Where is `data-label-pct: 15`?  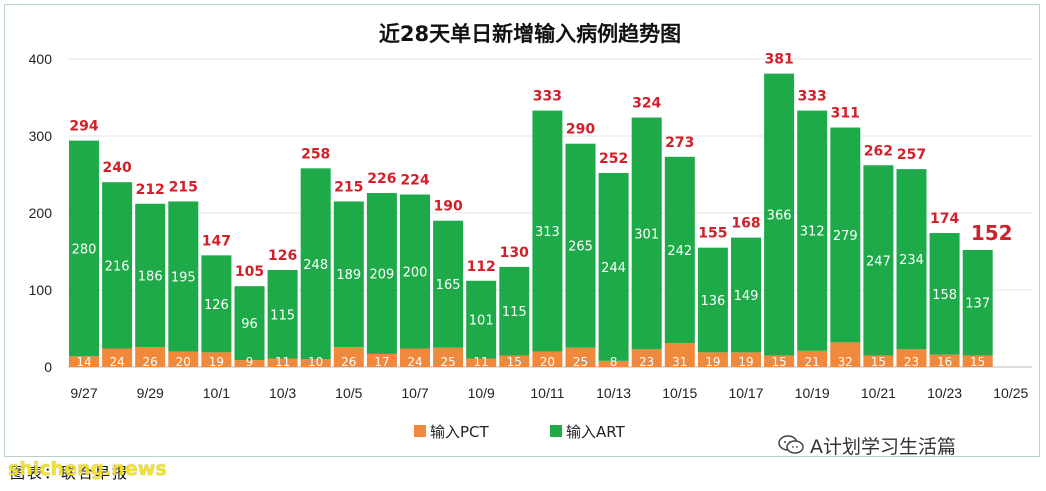
data-label-pct: 15 is located at coordinates (878, 362).